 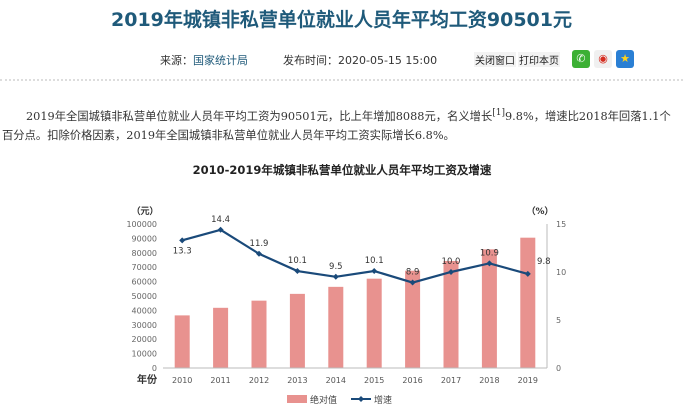 I want to click on divider, so click(x=341, y=80).